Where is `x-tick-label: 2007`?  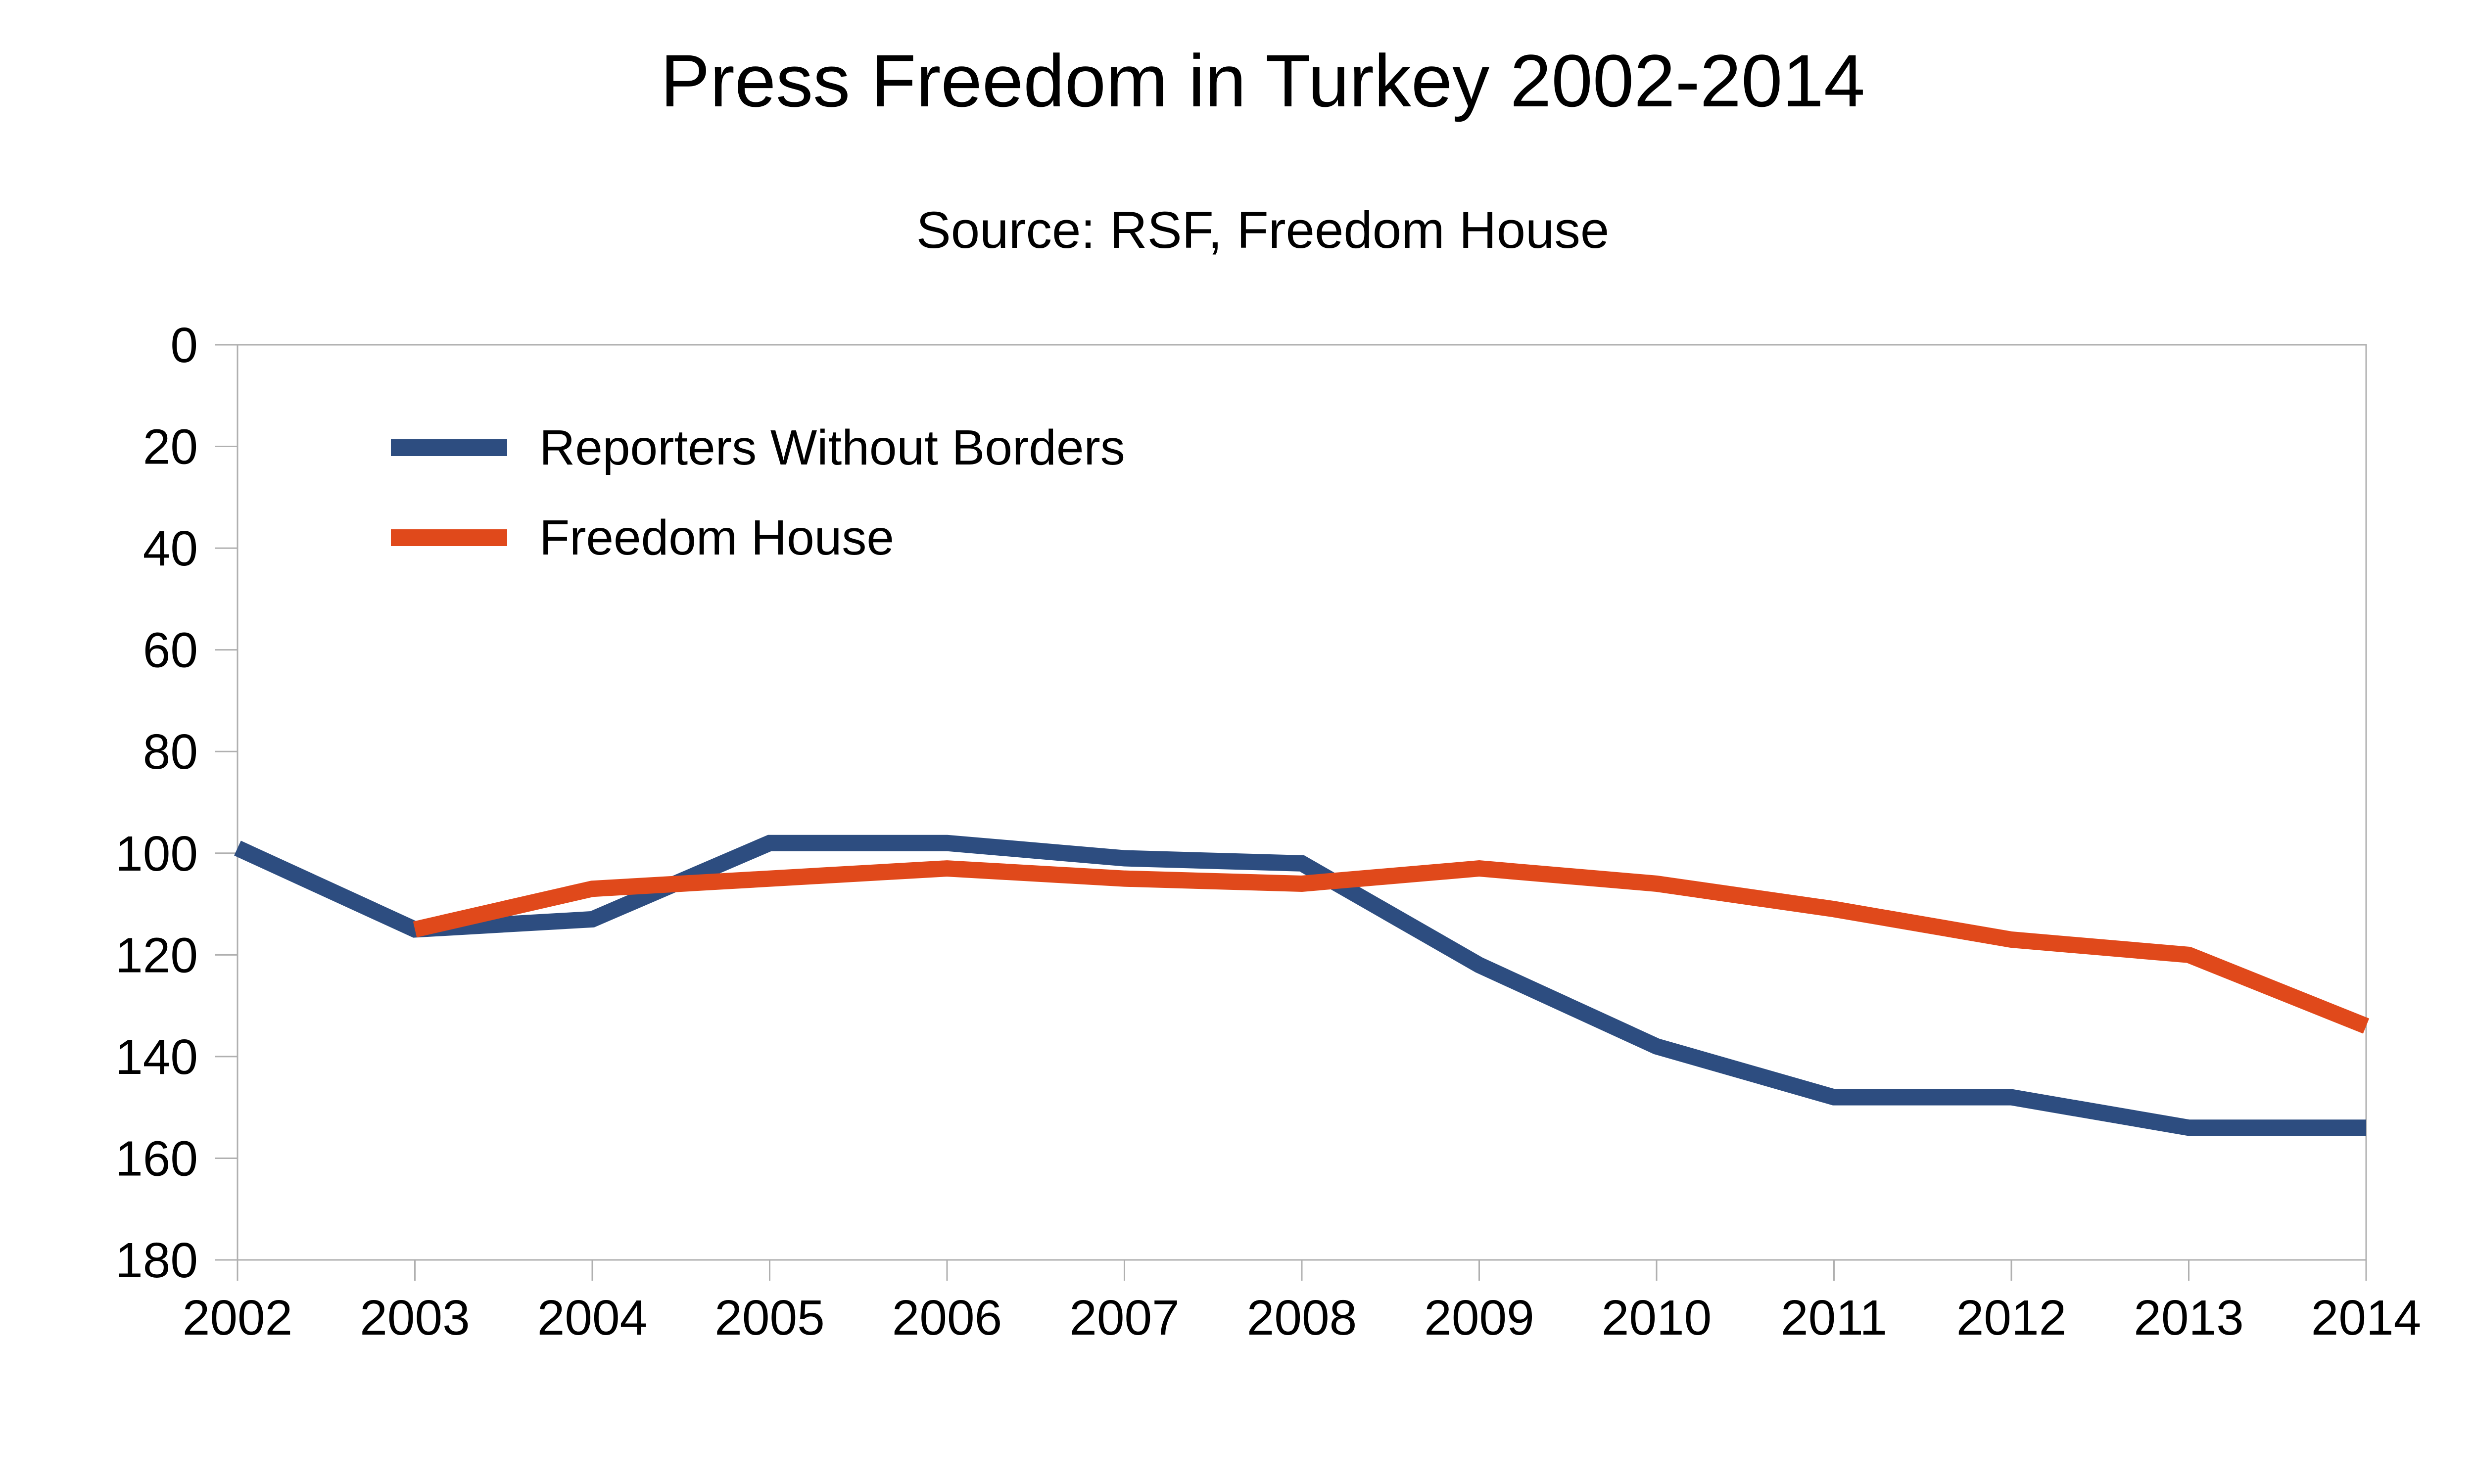
x-tick-label: 2007 is located at coordinates (1124, 1317).